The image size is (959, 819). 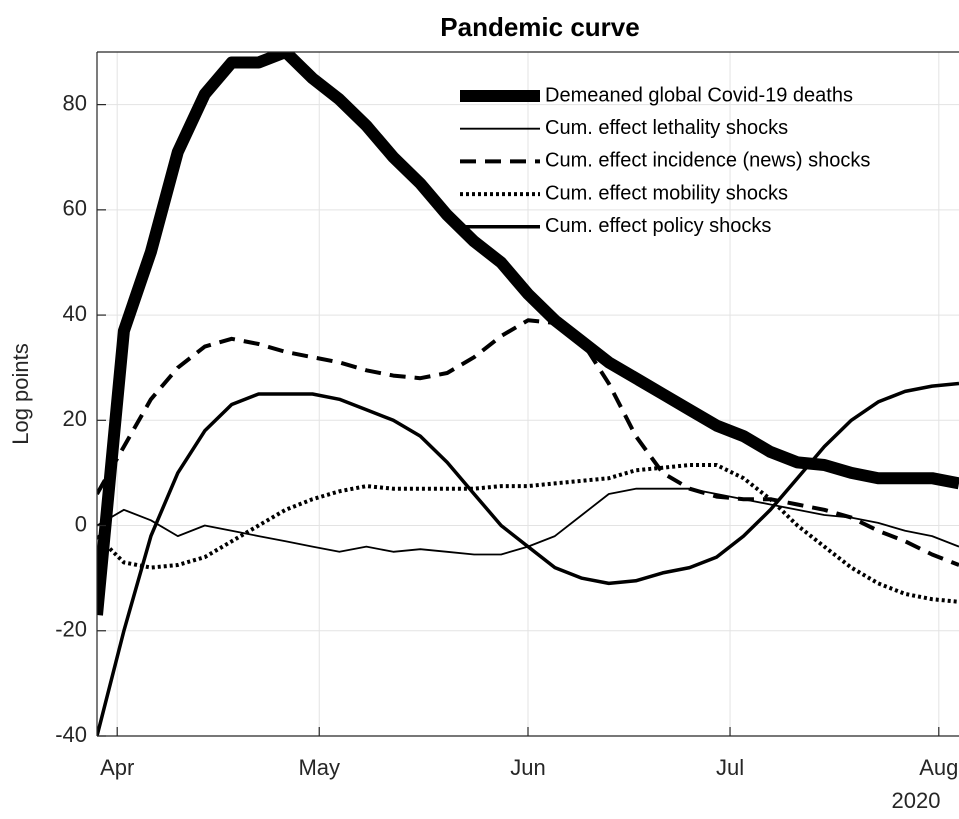 I want to click on x-tick-label: May, so click(x=319, y=767).